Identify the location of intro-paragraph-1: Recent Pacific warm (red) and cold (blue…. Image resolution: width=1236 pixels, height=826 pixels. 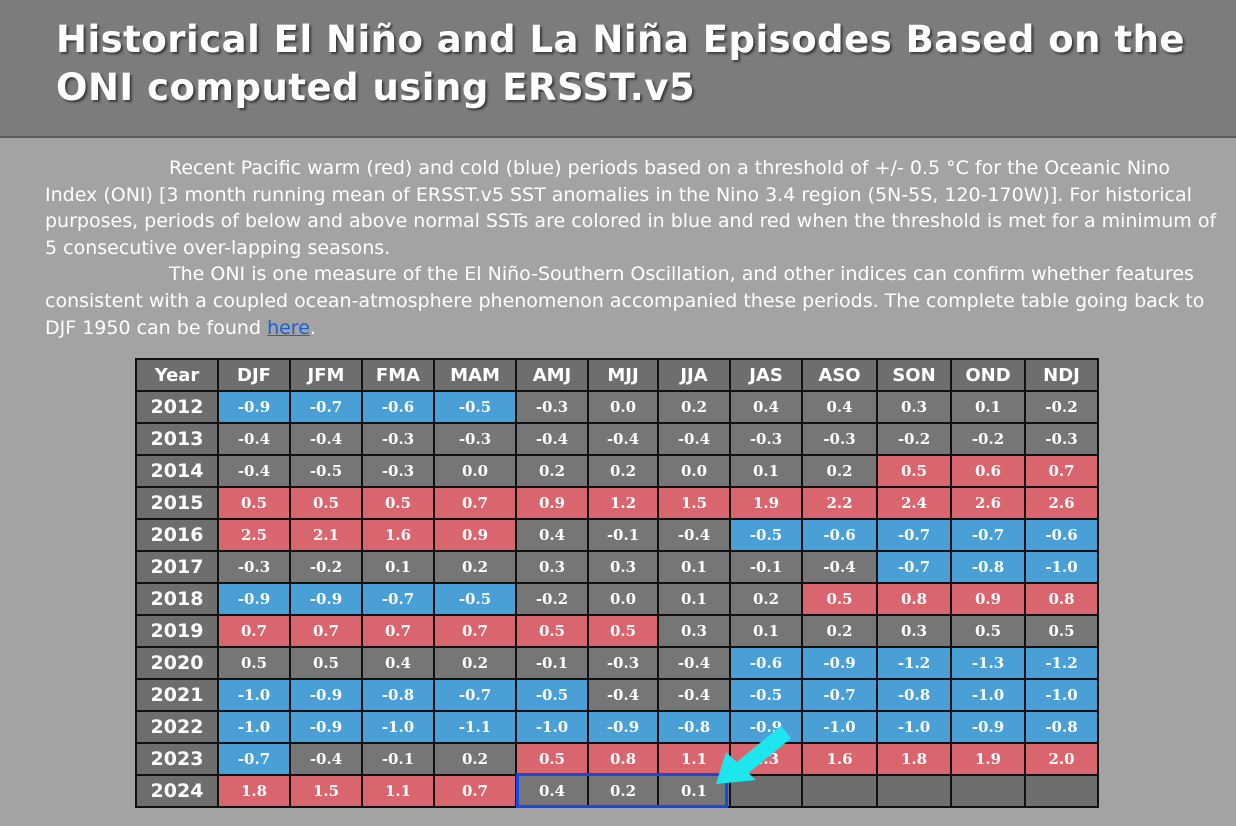
(631, 208).